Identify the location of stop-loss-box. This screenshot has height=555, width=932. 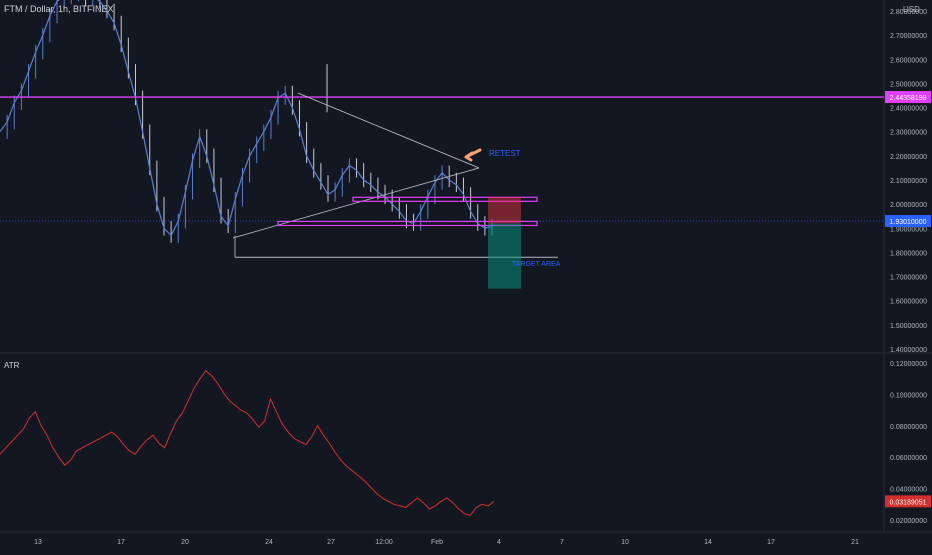
(504, 210).